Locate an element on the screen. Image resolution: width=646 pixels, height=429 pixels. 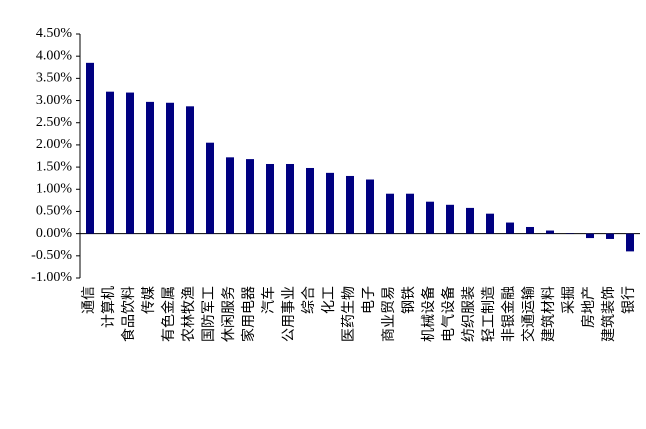
y-tick-label: 2.50% is located at coordinates (54, 122).